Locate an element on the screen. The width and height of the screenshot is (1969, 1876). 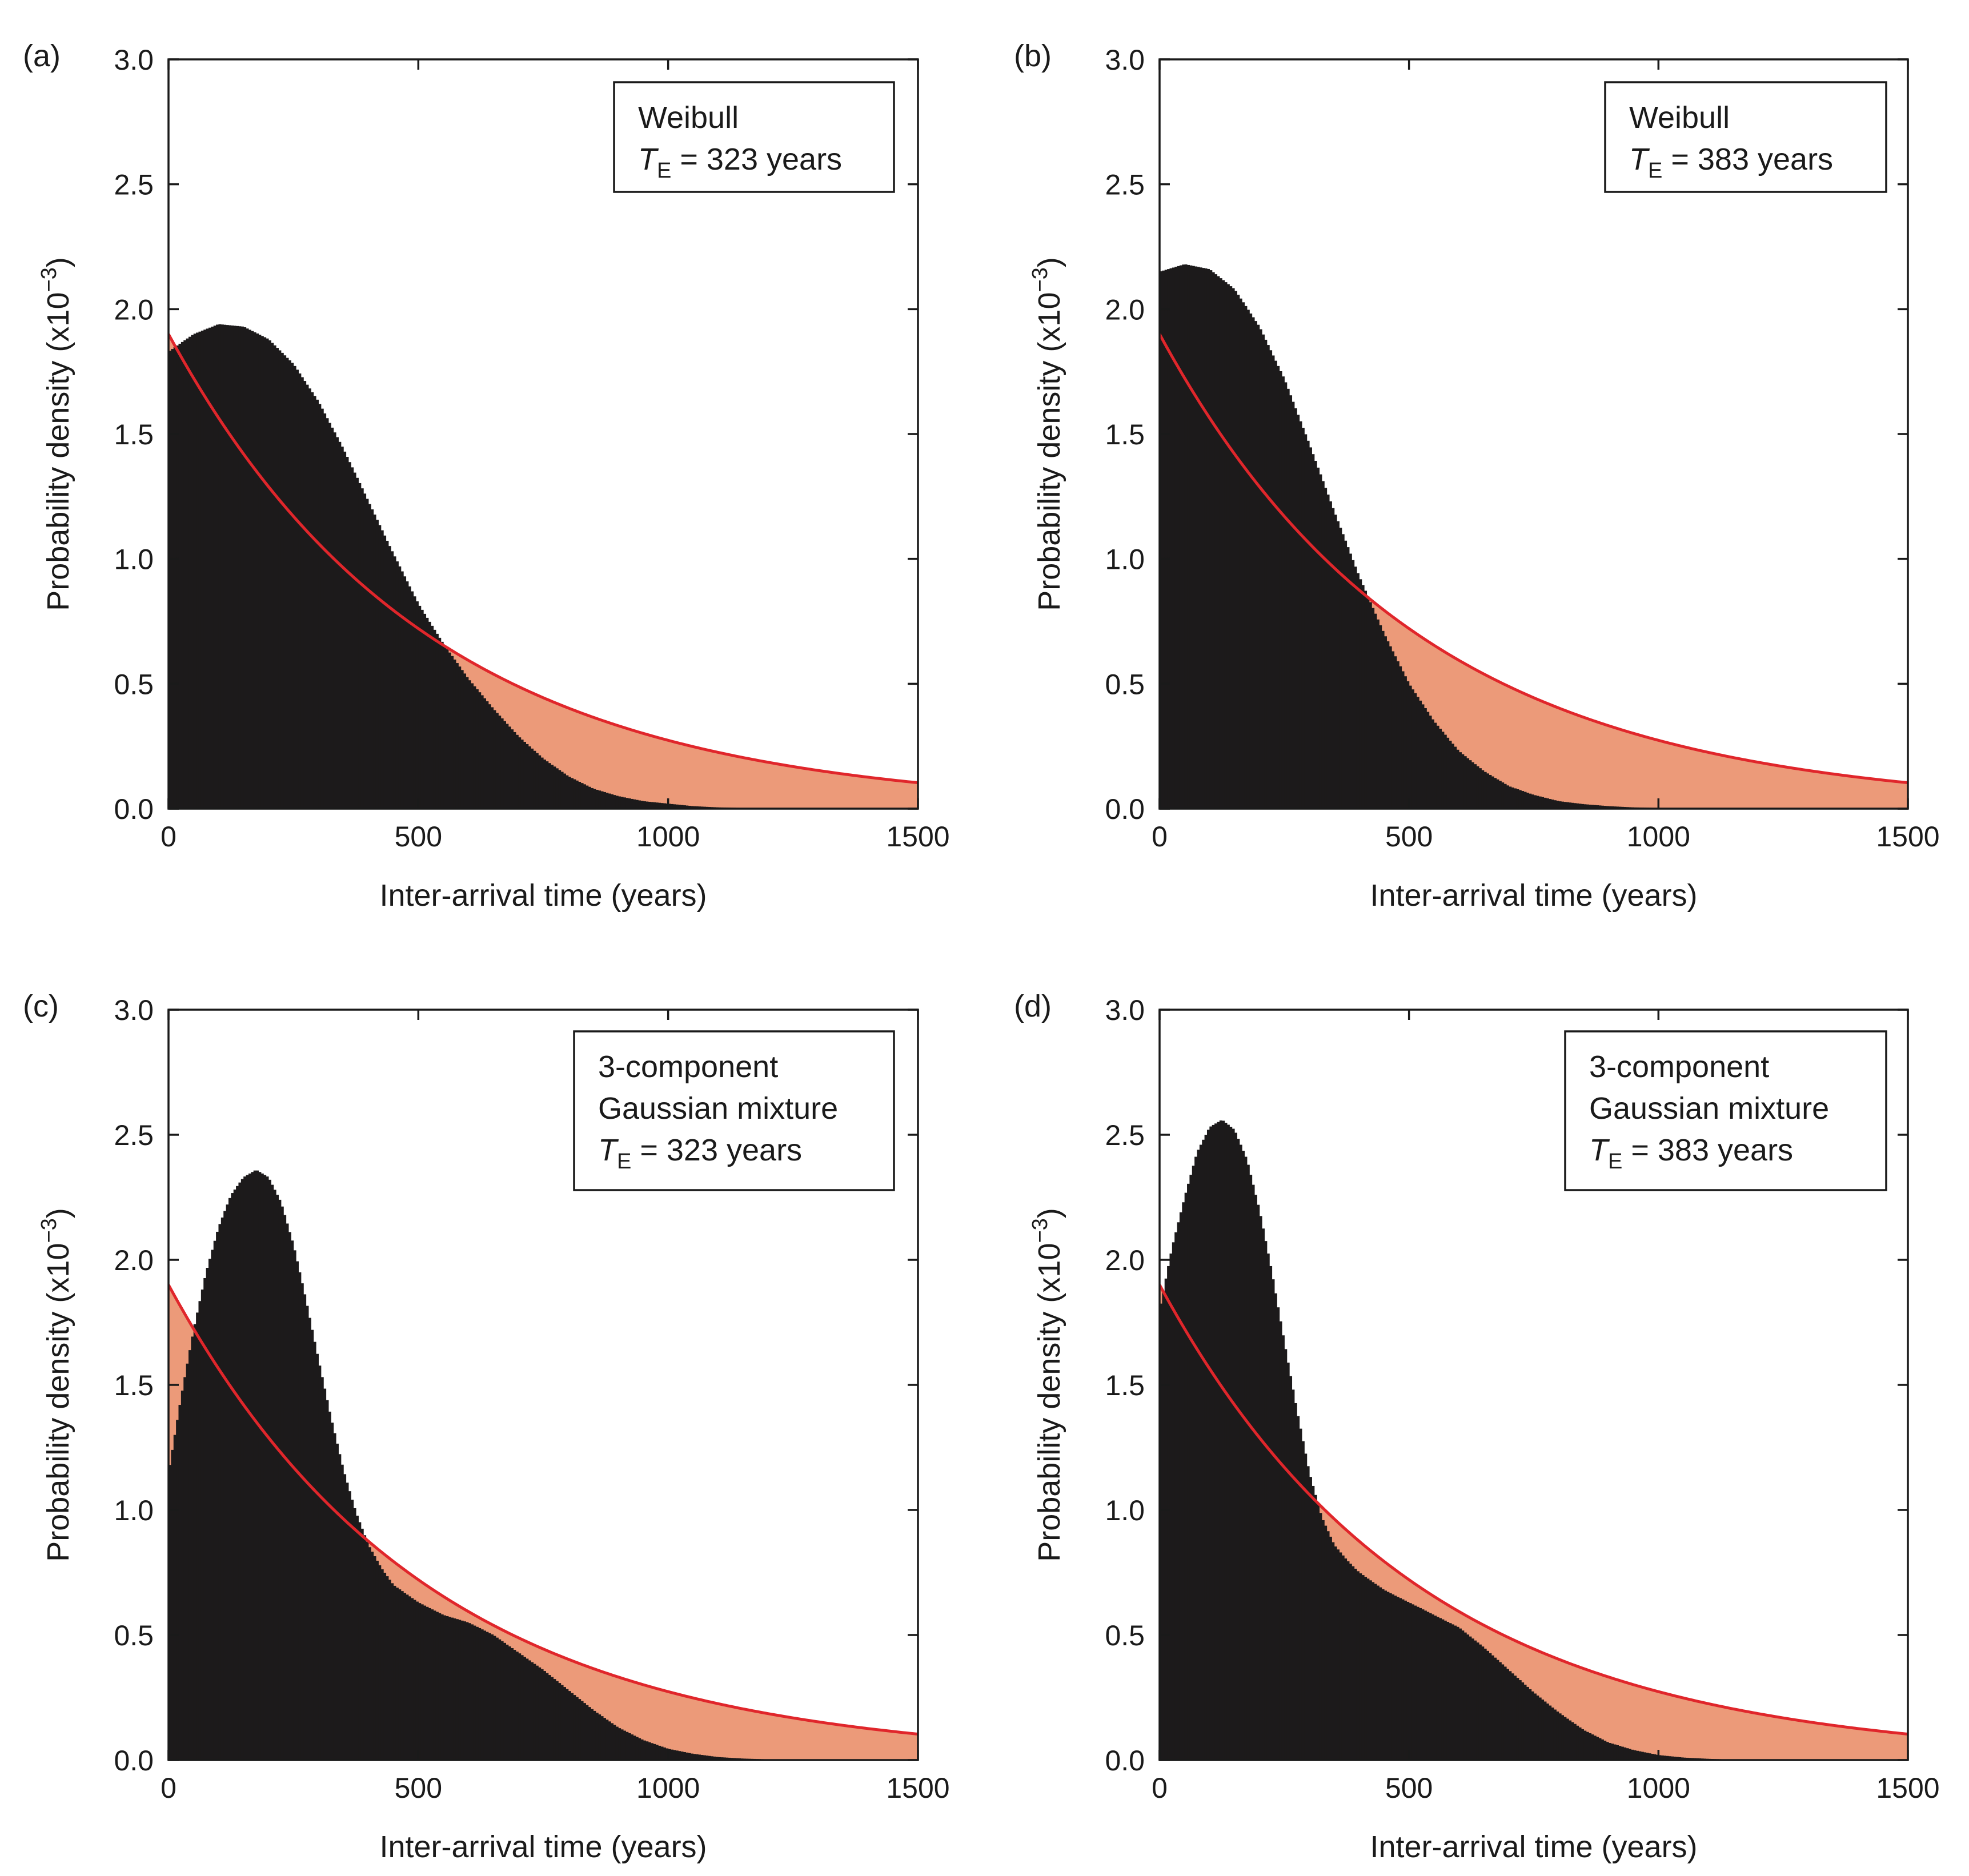
legend-te-text: TE = 383 years is located at coordinates (1691, 1153).